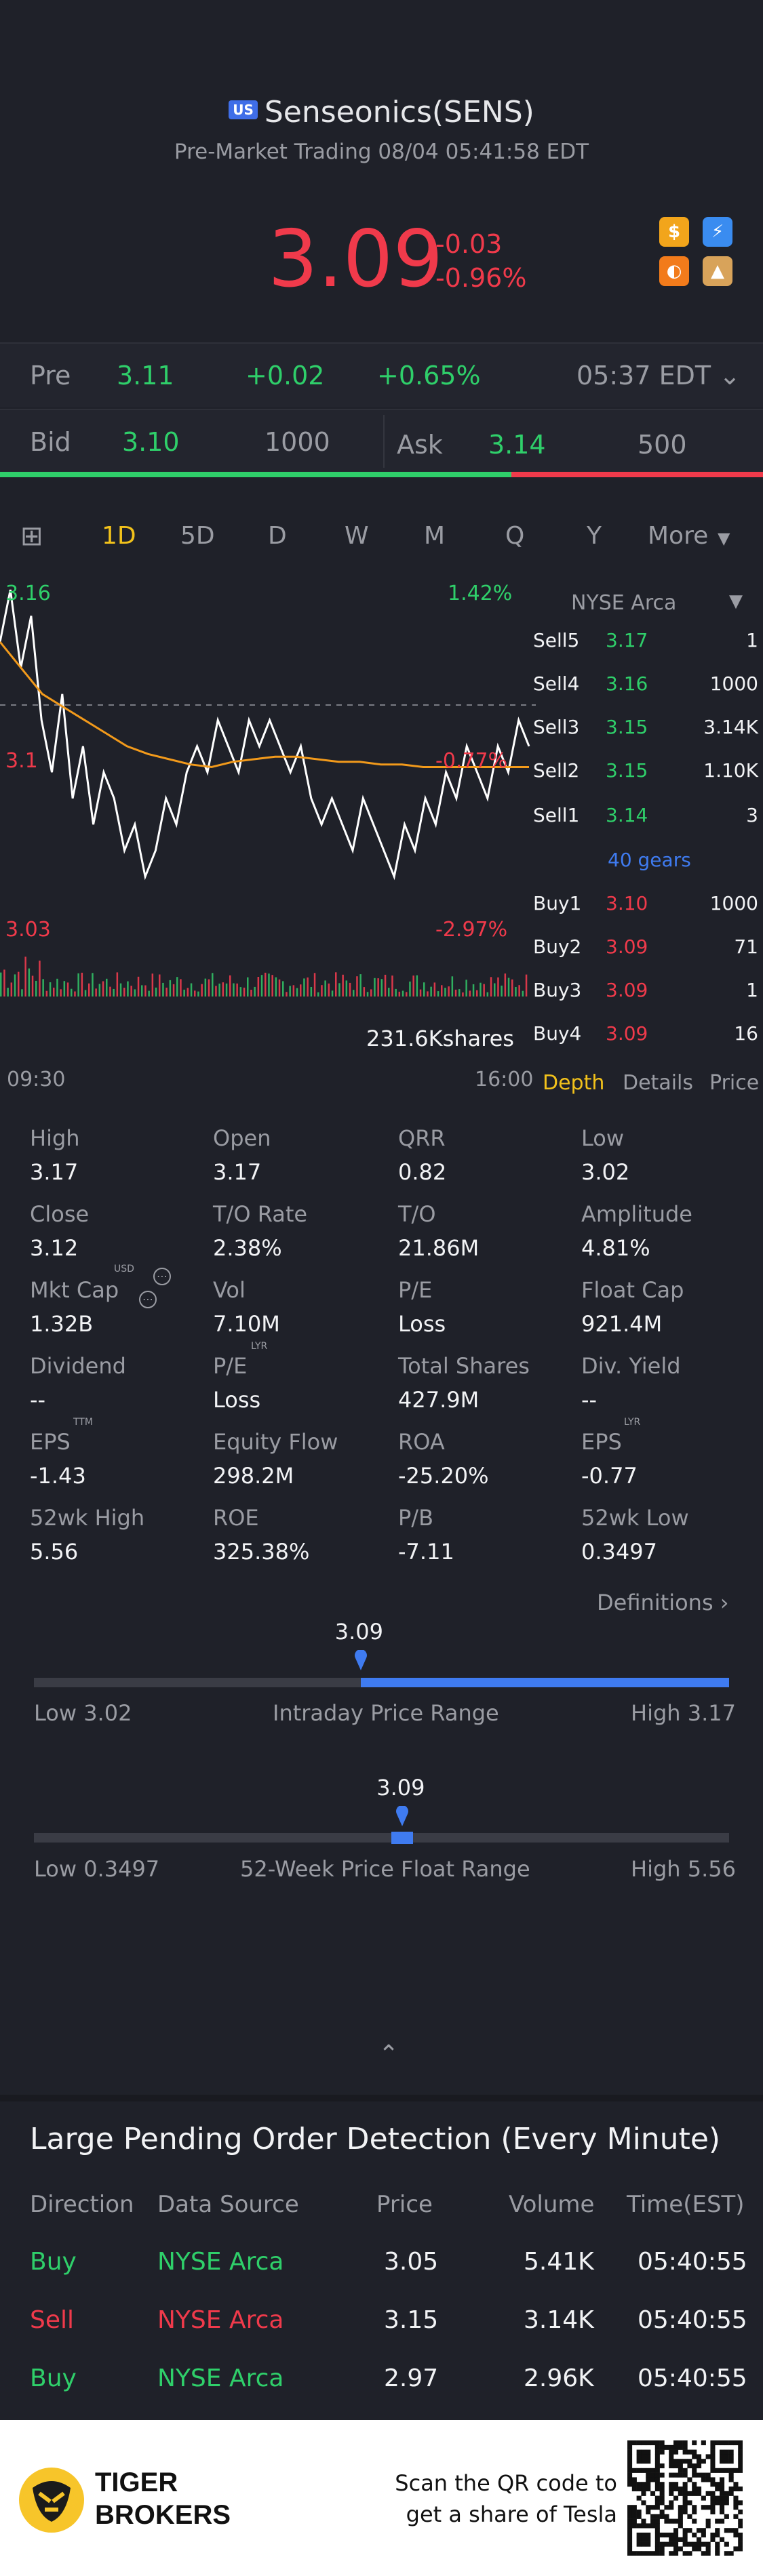 The width and height of the screenshot is (763, 2576). What do you see at coordinates (151, 442) in the screenshot?
I see `bid-price: 3.10` at bounding box center [151, 442].